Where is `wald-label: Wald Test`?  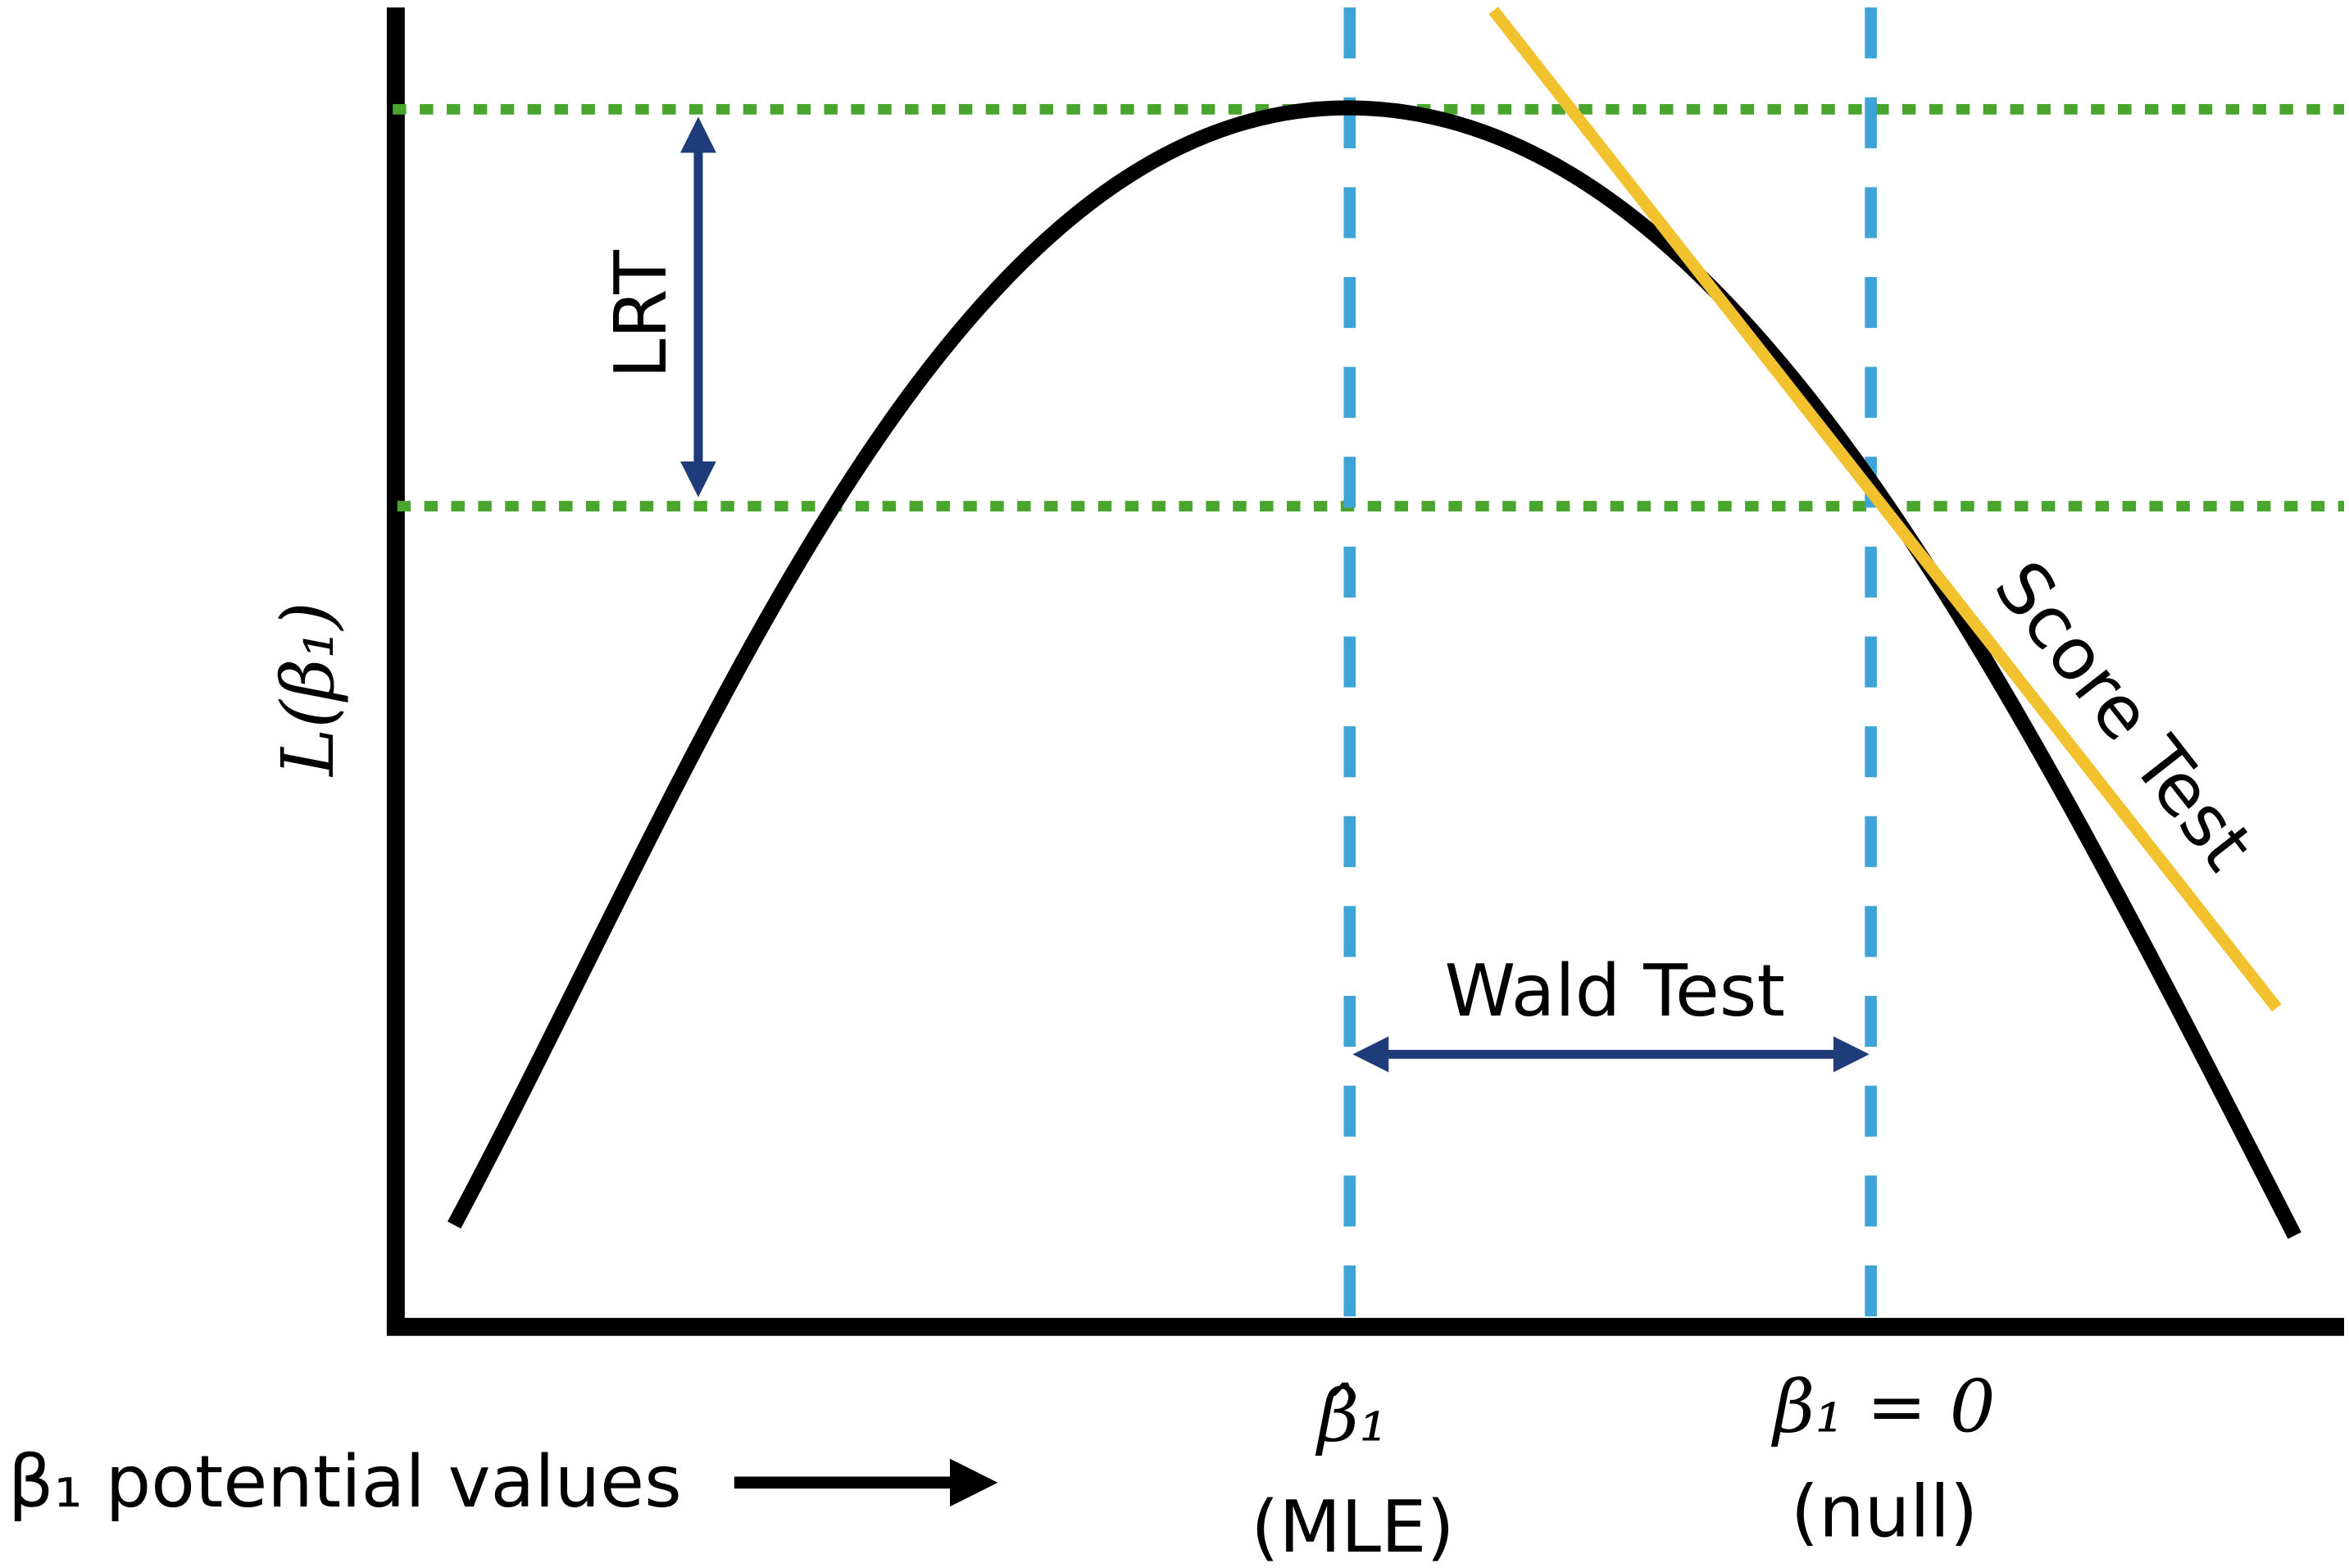
wald-label: Wald Test is located at coordinates (1614, 991).